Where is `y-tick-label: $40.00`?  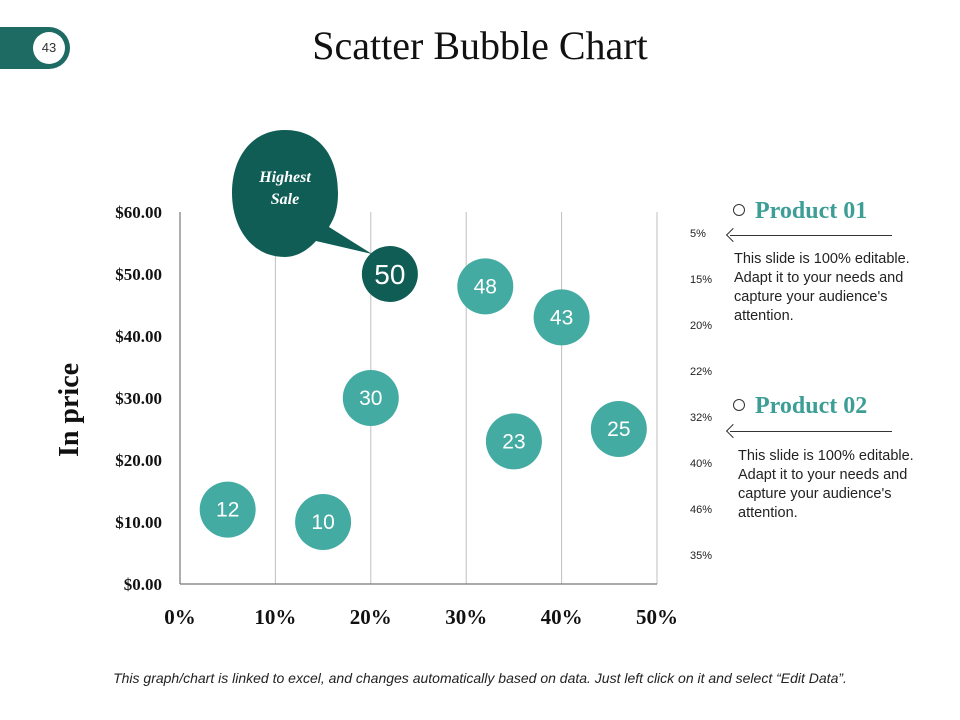 y-tick-label: $40.00 is located at coordinates (138, 336).